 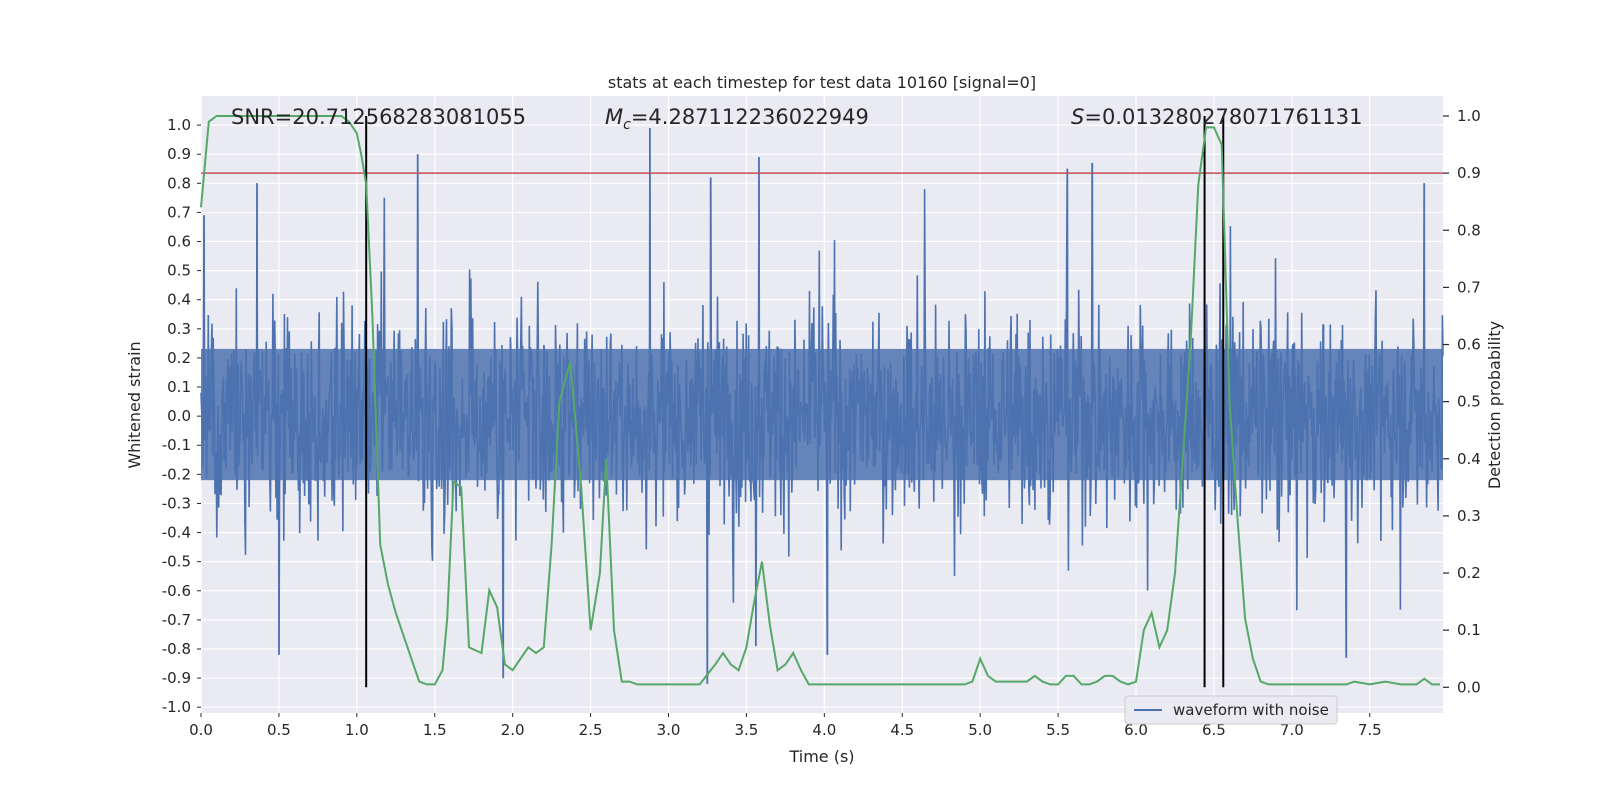 I want to click on y-tick-label: 0.6, so click(x=179, y=242).